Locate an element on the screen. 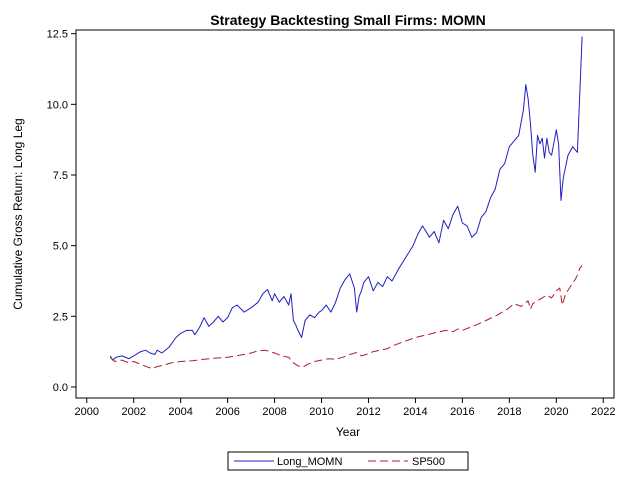 This screenshot has height=480, width=640. y-axis-label: Cumulative Gross Return: Long Leg is located at coordinates (18, 213).